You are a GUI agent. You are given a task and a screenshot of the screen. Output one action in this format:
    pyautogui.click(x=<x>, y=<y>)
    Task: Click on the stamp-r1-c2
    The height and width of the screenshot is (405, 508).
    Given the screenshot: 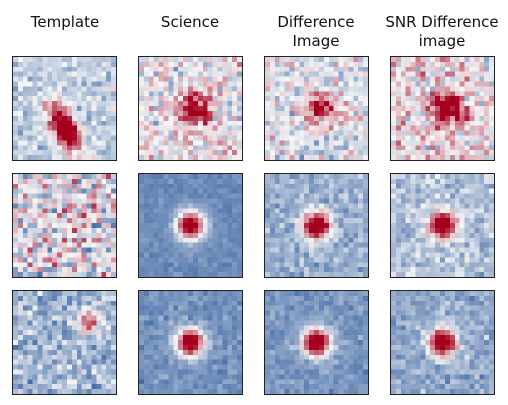 What is the action you would take?
    pyautogui.click(x=190, y=108)
    